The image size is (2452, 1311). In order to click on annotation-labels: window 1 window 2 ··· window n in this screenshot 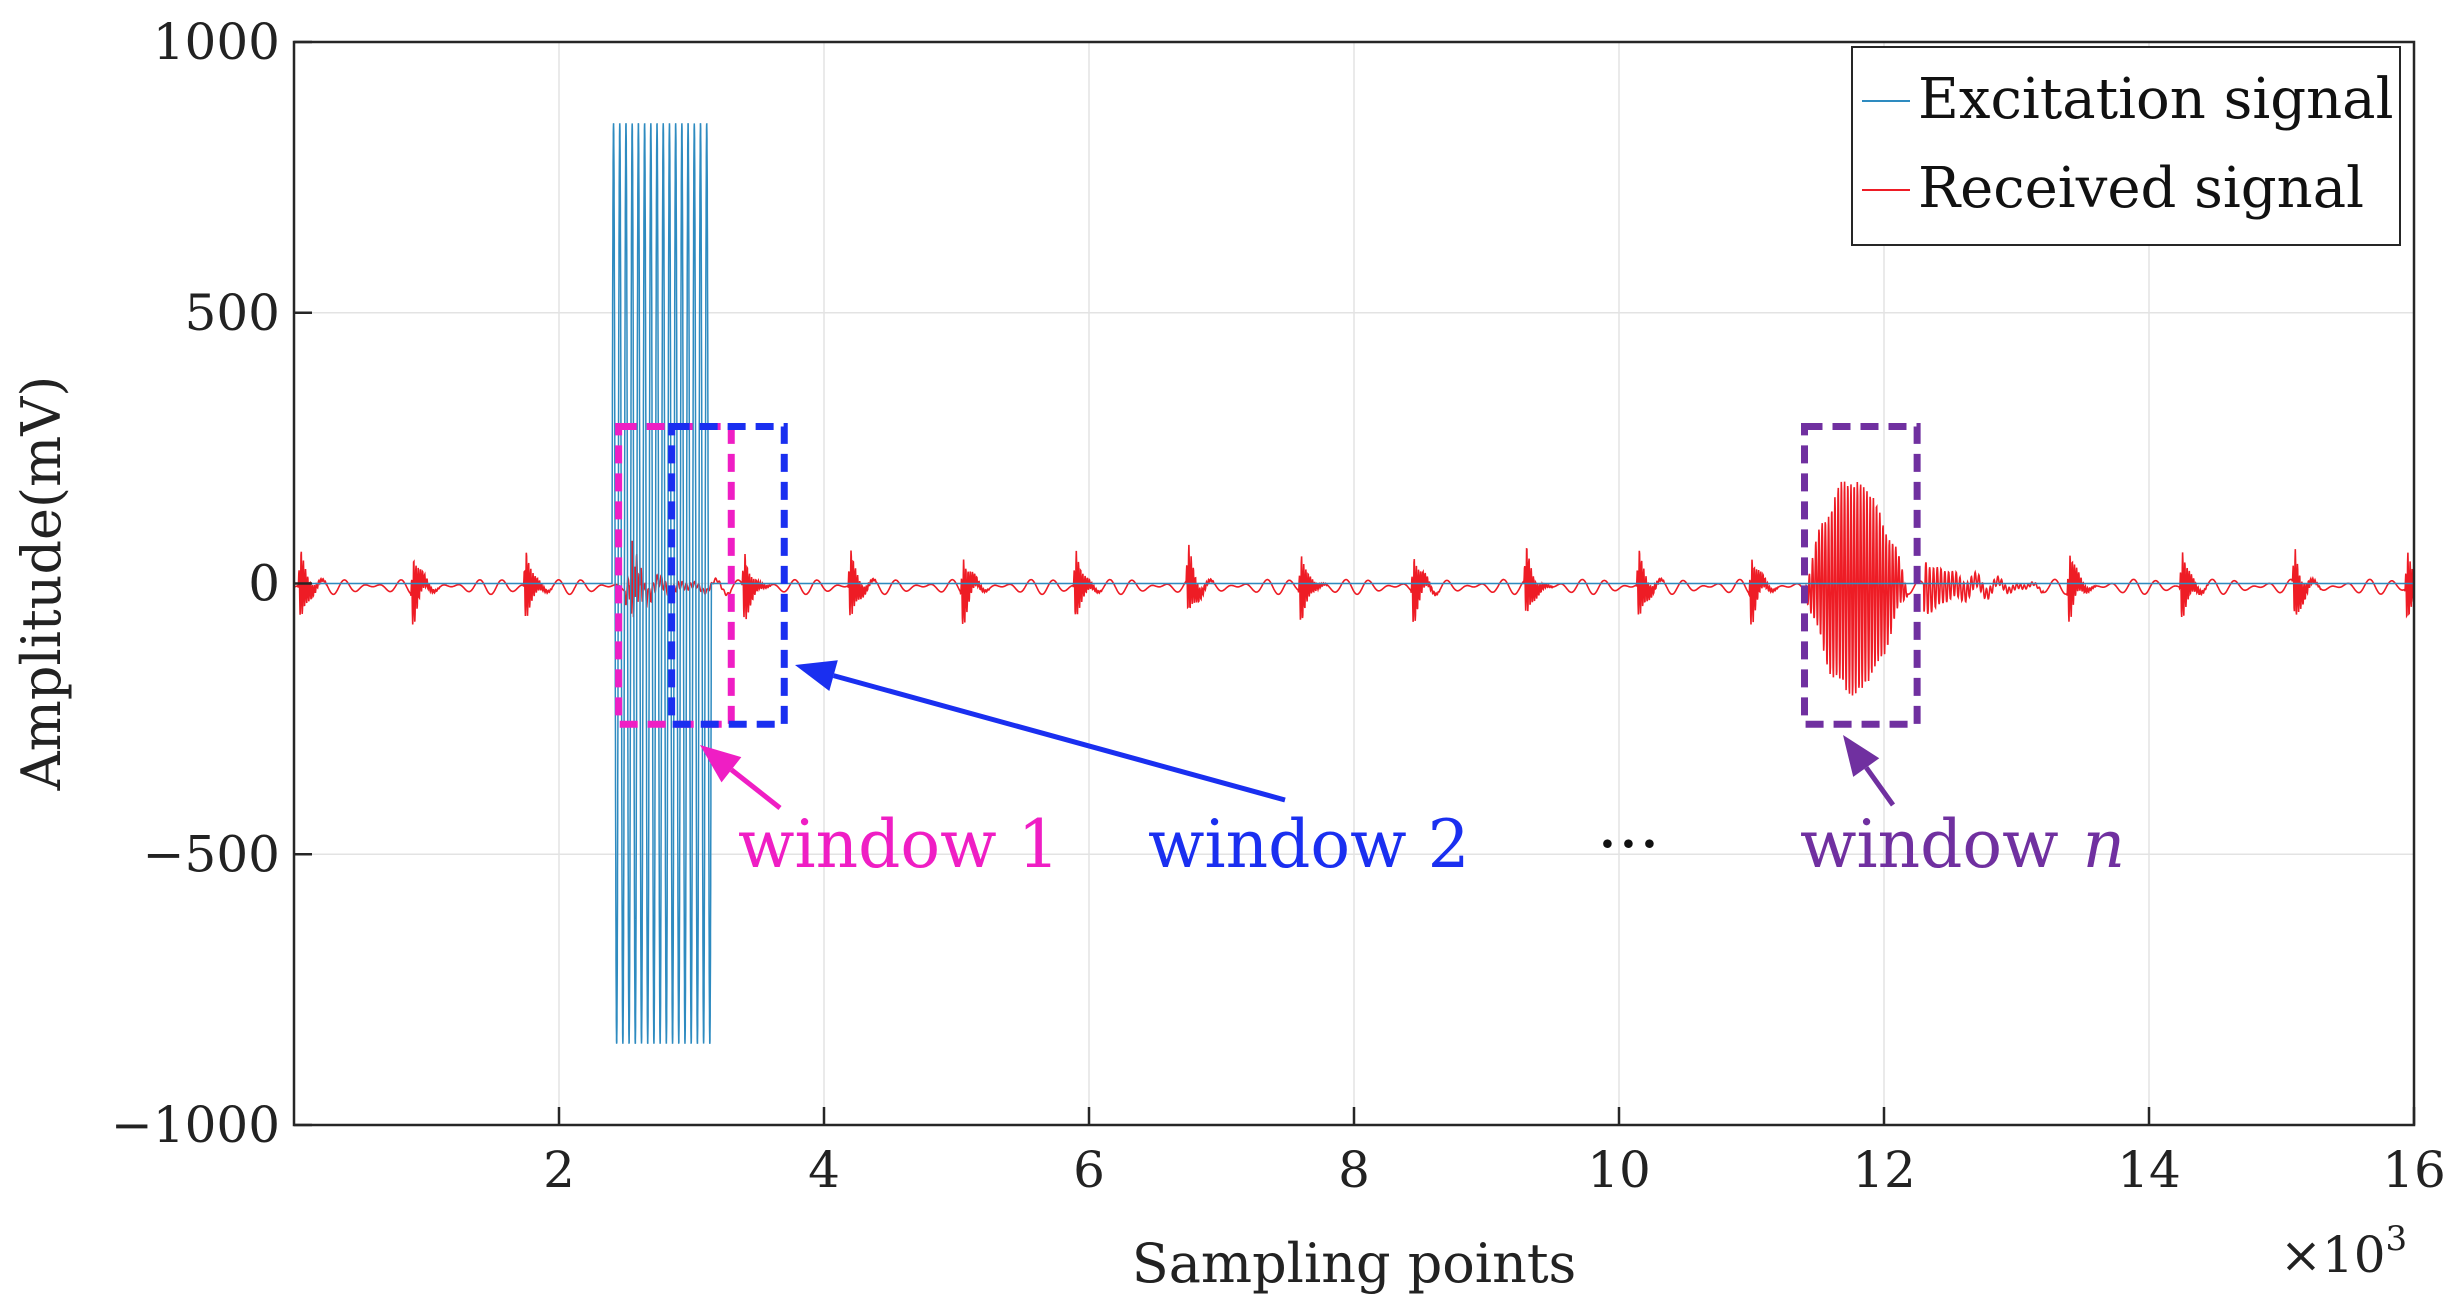, I will do `click(1431, 844)`.